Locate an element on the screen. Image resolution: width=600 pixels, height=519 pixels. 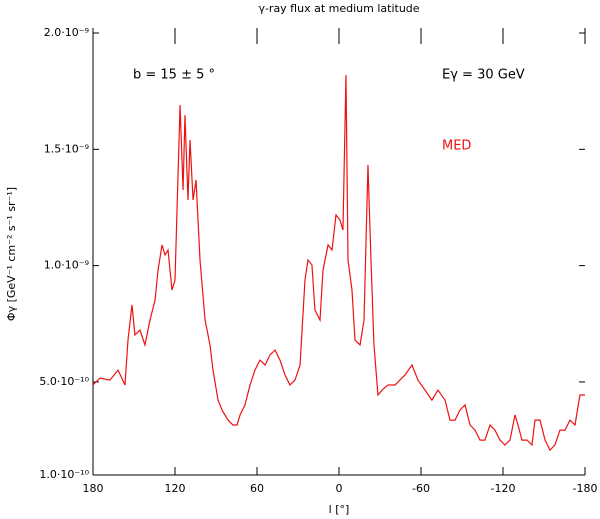
y-axis-label: Φγ [GeV⁻¹ cm⁻² s⁻¹ sr⁻¹] is located at coordinates (11, 254).